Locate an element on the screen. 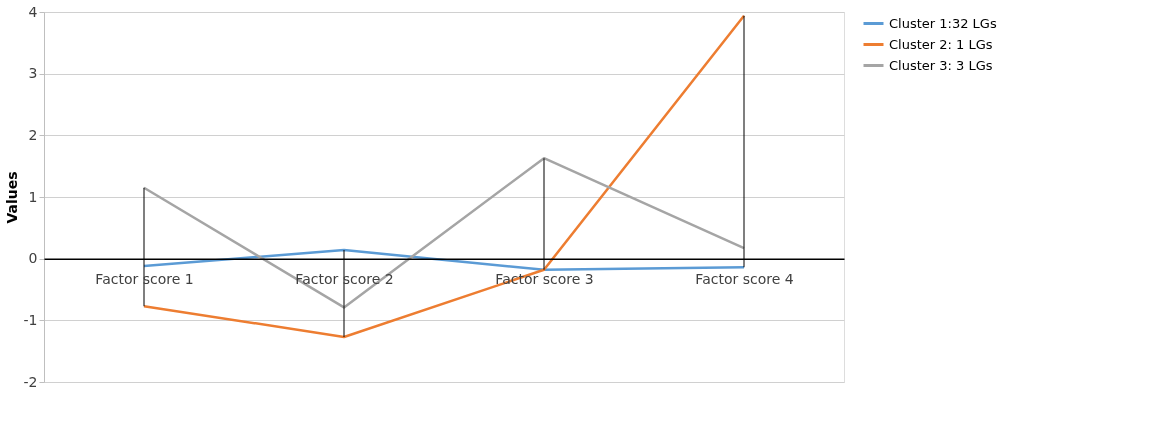 Image resolution: width=1169 pixels, height=436 pixels. y-tick-label: 2 is located at coordinates (33, 134).